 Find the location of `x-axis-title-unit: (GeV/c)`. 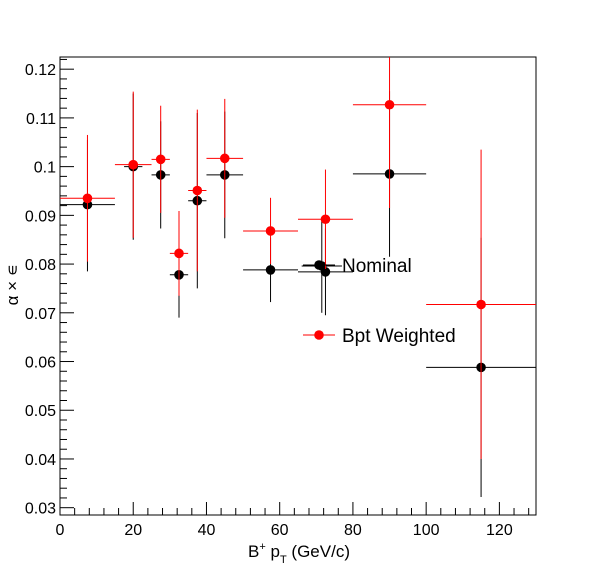

x-axis-title-unit: (GeV/c) is located at coordinates (318, 551).